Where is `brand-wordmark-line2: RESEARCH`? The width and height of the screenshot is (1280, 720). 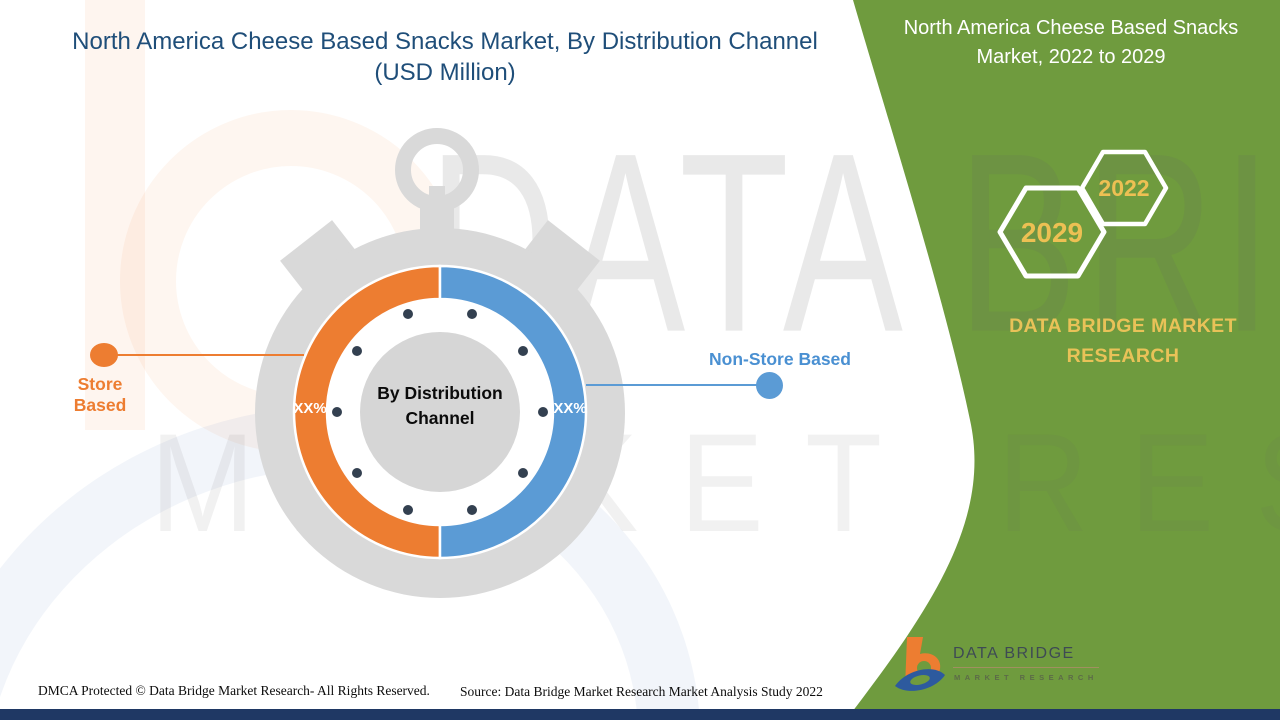 brand-wordmark-line2: RESEARCH is located at coordinates (1123, 356).